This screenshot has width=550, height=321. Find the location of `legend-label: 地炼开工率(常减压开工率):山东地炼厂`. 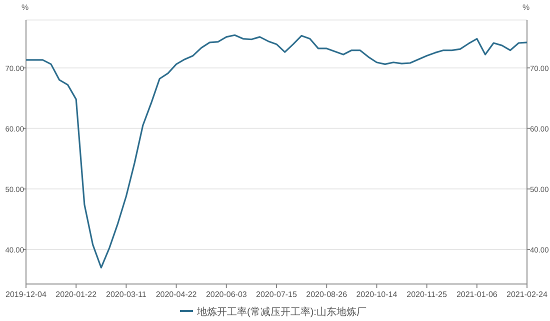

legend-label: 地炼开工率(常减压开工率):山东地炼厂 is located at coordinates (281, 312).